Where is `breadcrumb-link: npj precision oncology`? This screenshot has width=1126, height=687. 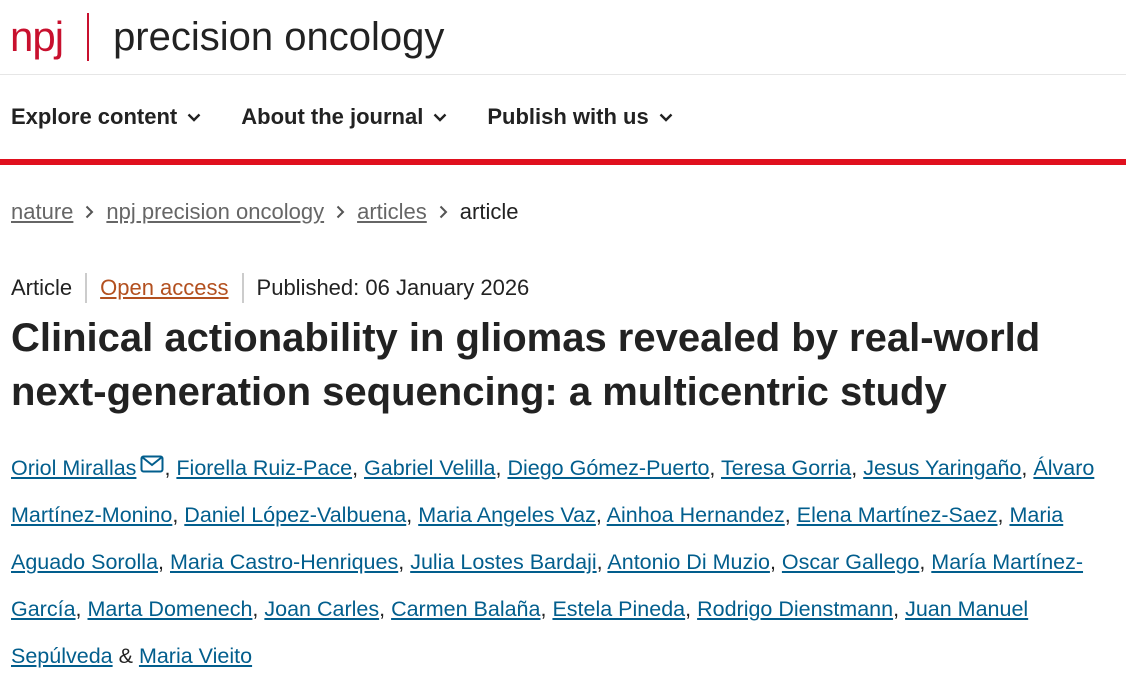 breadcrumb-link: npj precision oncology is located at coordinates (215, 211).